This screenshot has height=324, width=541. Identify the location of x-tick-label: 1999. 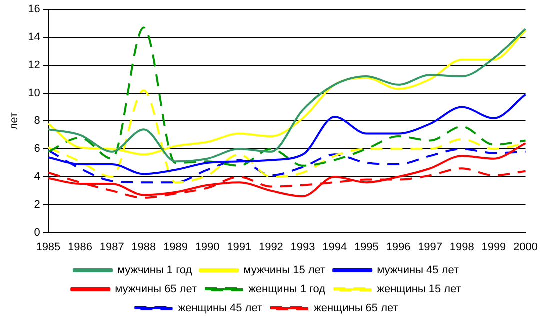
(494, 247).